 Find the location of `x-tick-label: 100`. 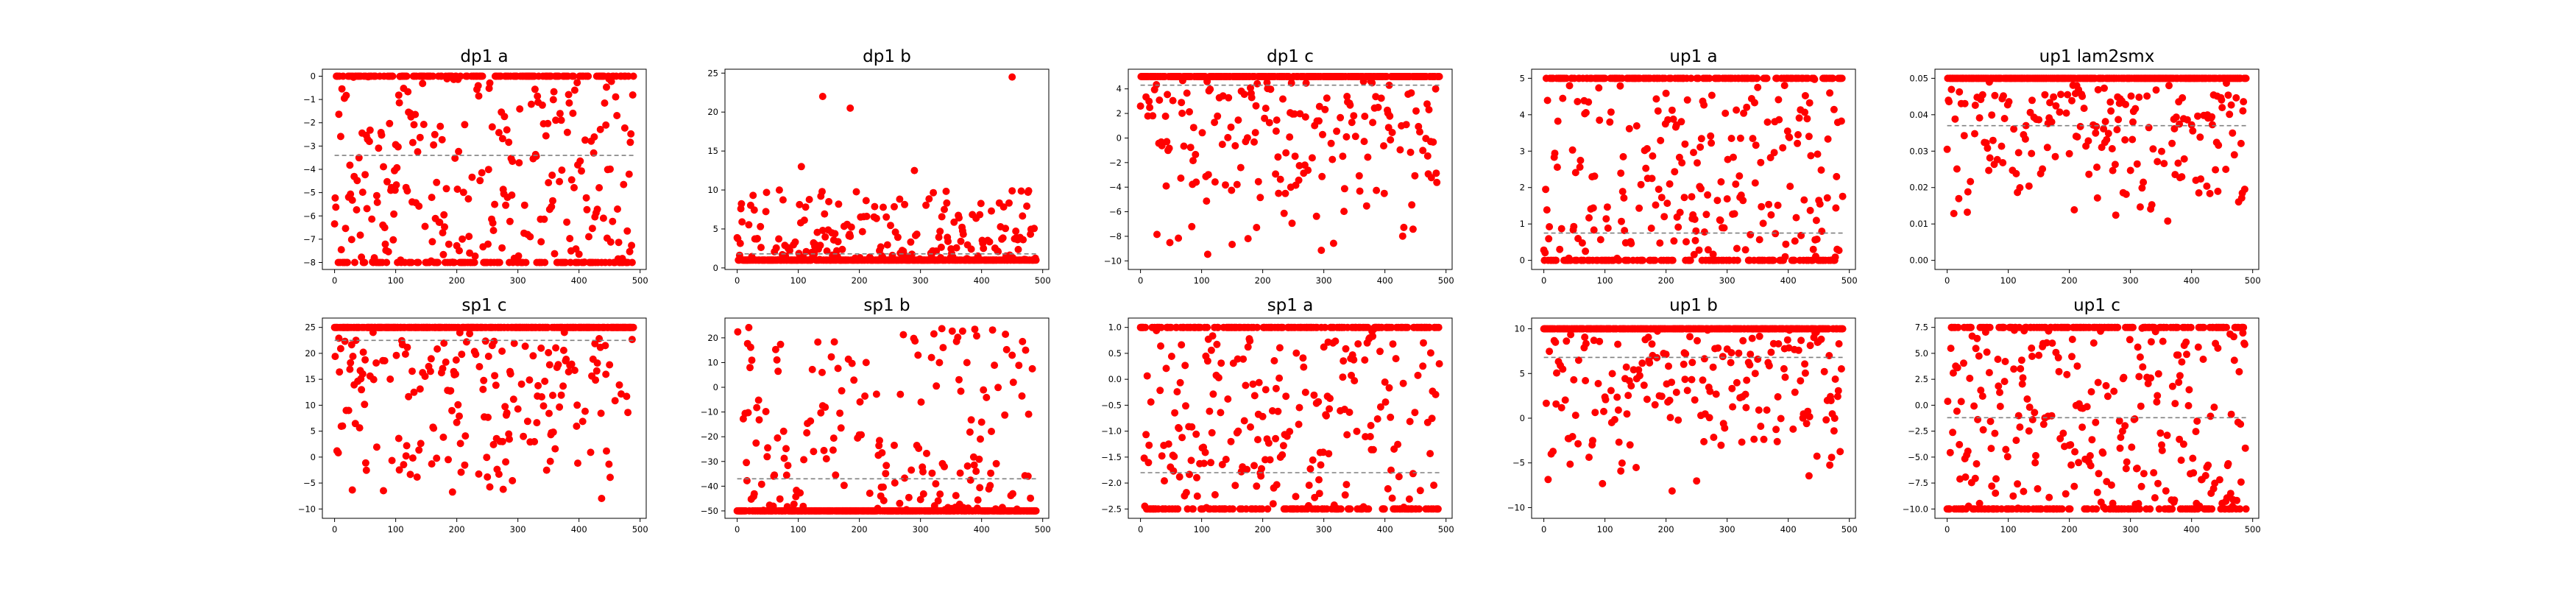

x-tick-label: 100 is located at coordinates (798, 529).